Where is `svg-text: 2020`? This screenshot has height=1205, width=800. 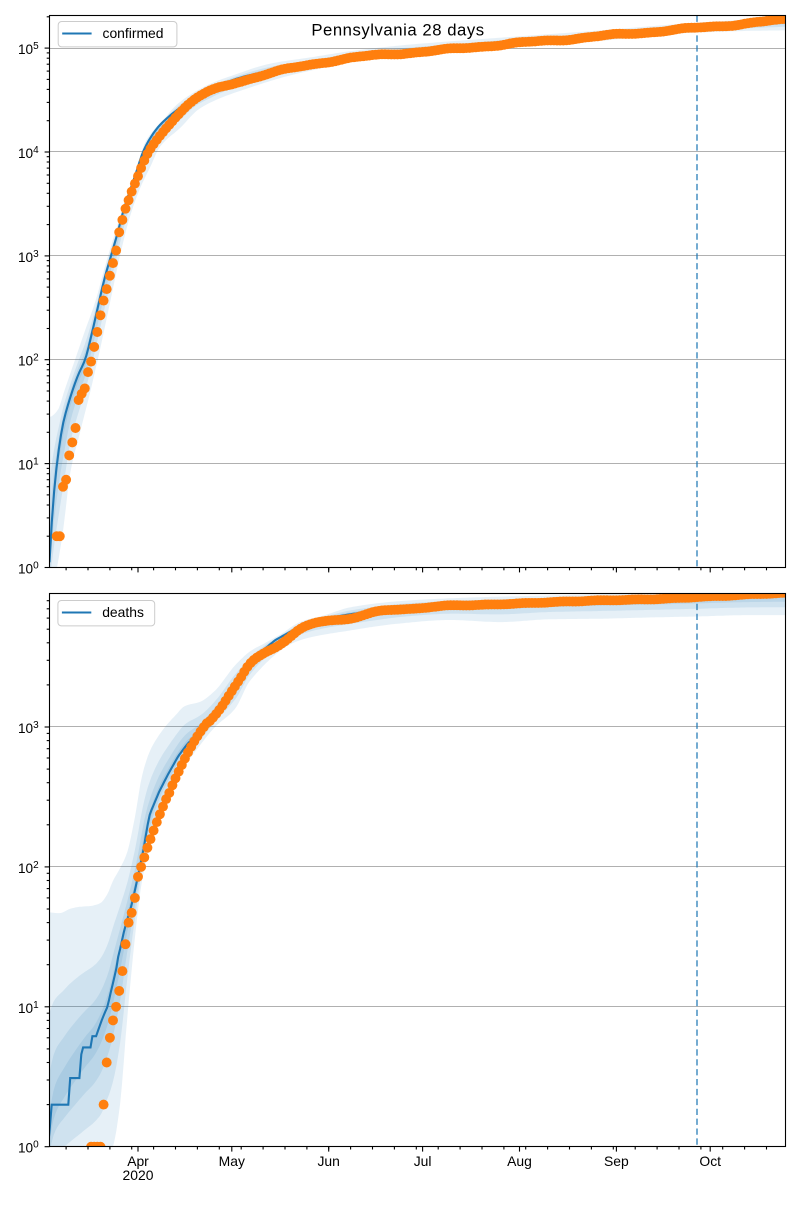 svg-text: 2020 is located at coordinates (138, 1175).